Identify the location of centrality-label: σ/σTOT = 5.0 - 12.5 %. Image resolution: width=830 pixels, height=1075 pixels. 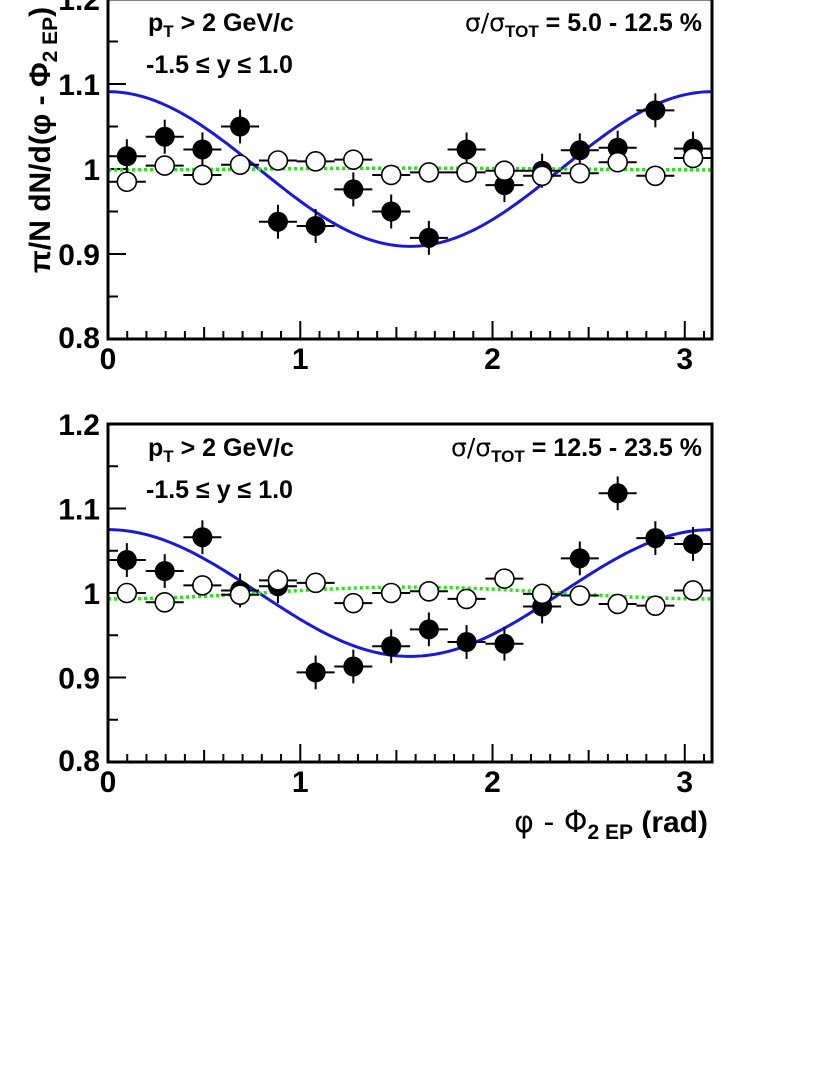
(583, 24).